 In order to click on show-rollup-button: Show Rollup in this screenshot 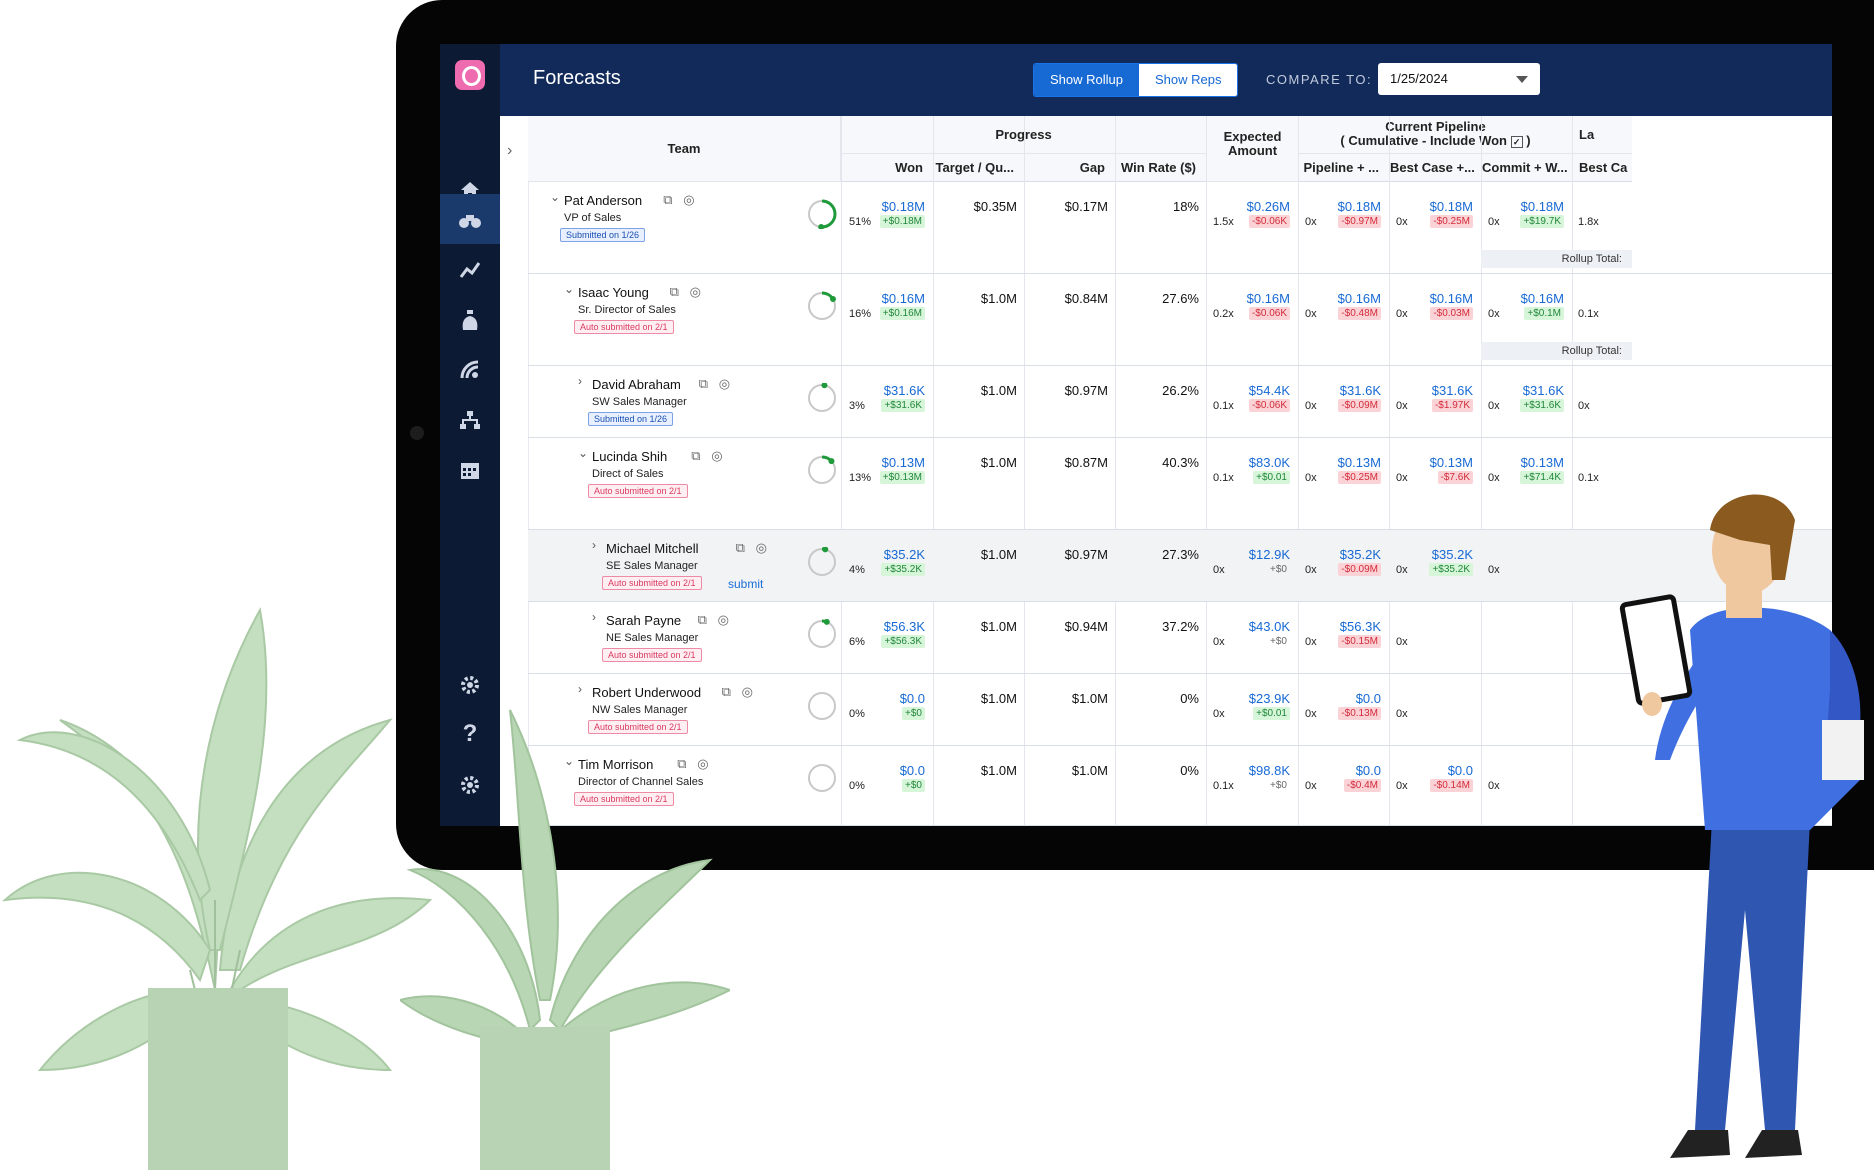, I will do `click(1086, 80)`.